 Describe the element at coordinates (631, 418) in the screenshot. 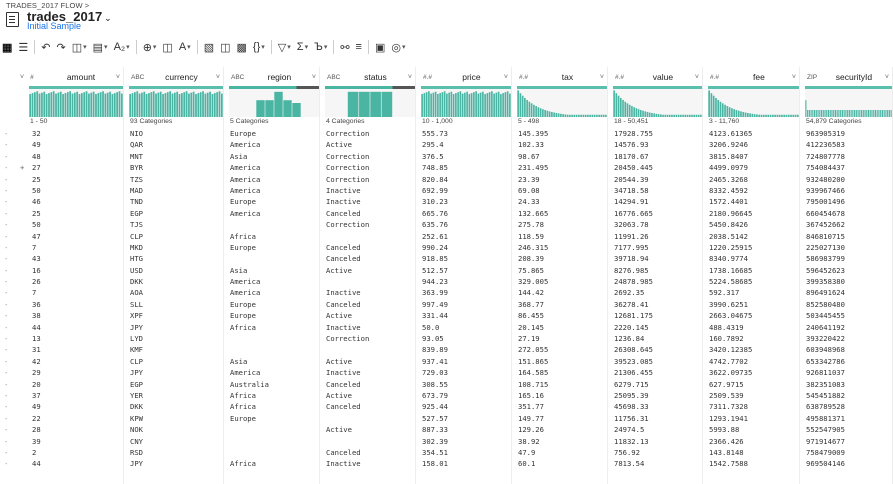

I see `cell-value: 11756.31` at that location.